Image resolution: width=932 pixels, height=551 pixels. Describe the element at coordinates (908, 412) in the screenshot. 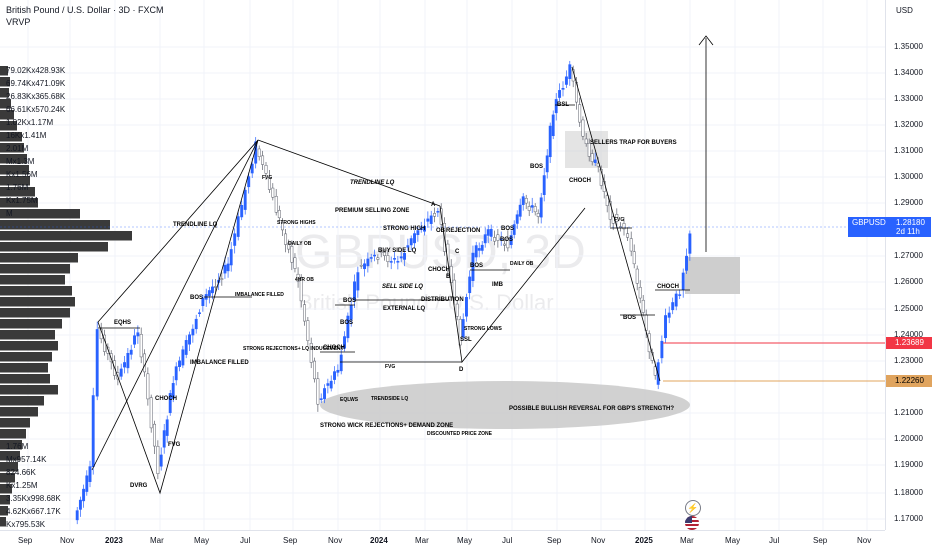

I see `price-tick: 1.21000` at that location.